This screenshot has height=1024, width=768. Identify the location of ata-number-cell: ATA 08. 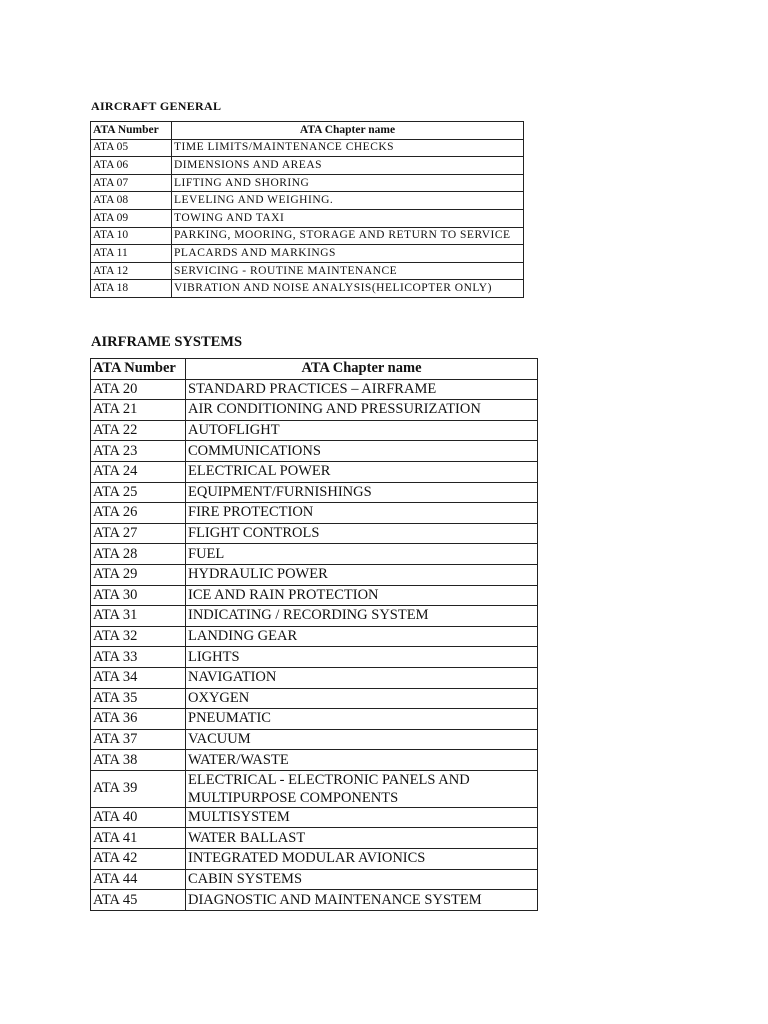
(131, 200).